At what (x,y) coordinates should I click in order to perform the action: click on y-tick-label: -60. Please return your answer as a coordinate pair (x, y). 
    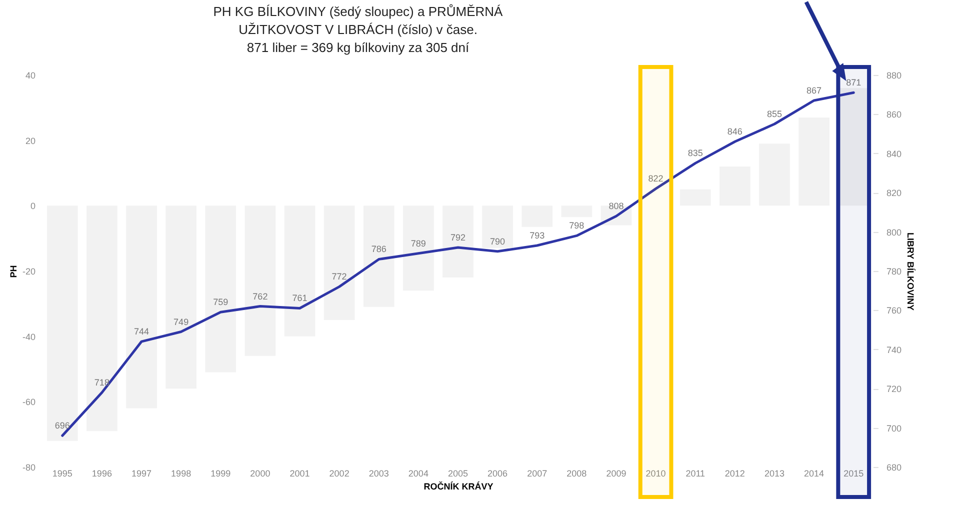
    Looking at the image, I should click on (29, 402).